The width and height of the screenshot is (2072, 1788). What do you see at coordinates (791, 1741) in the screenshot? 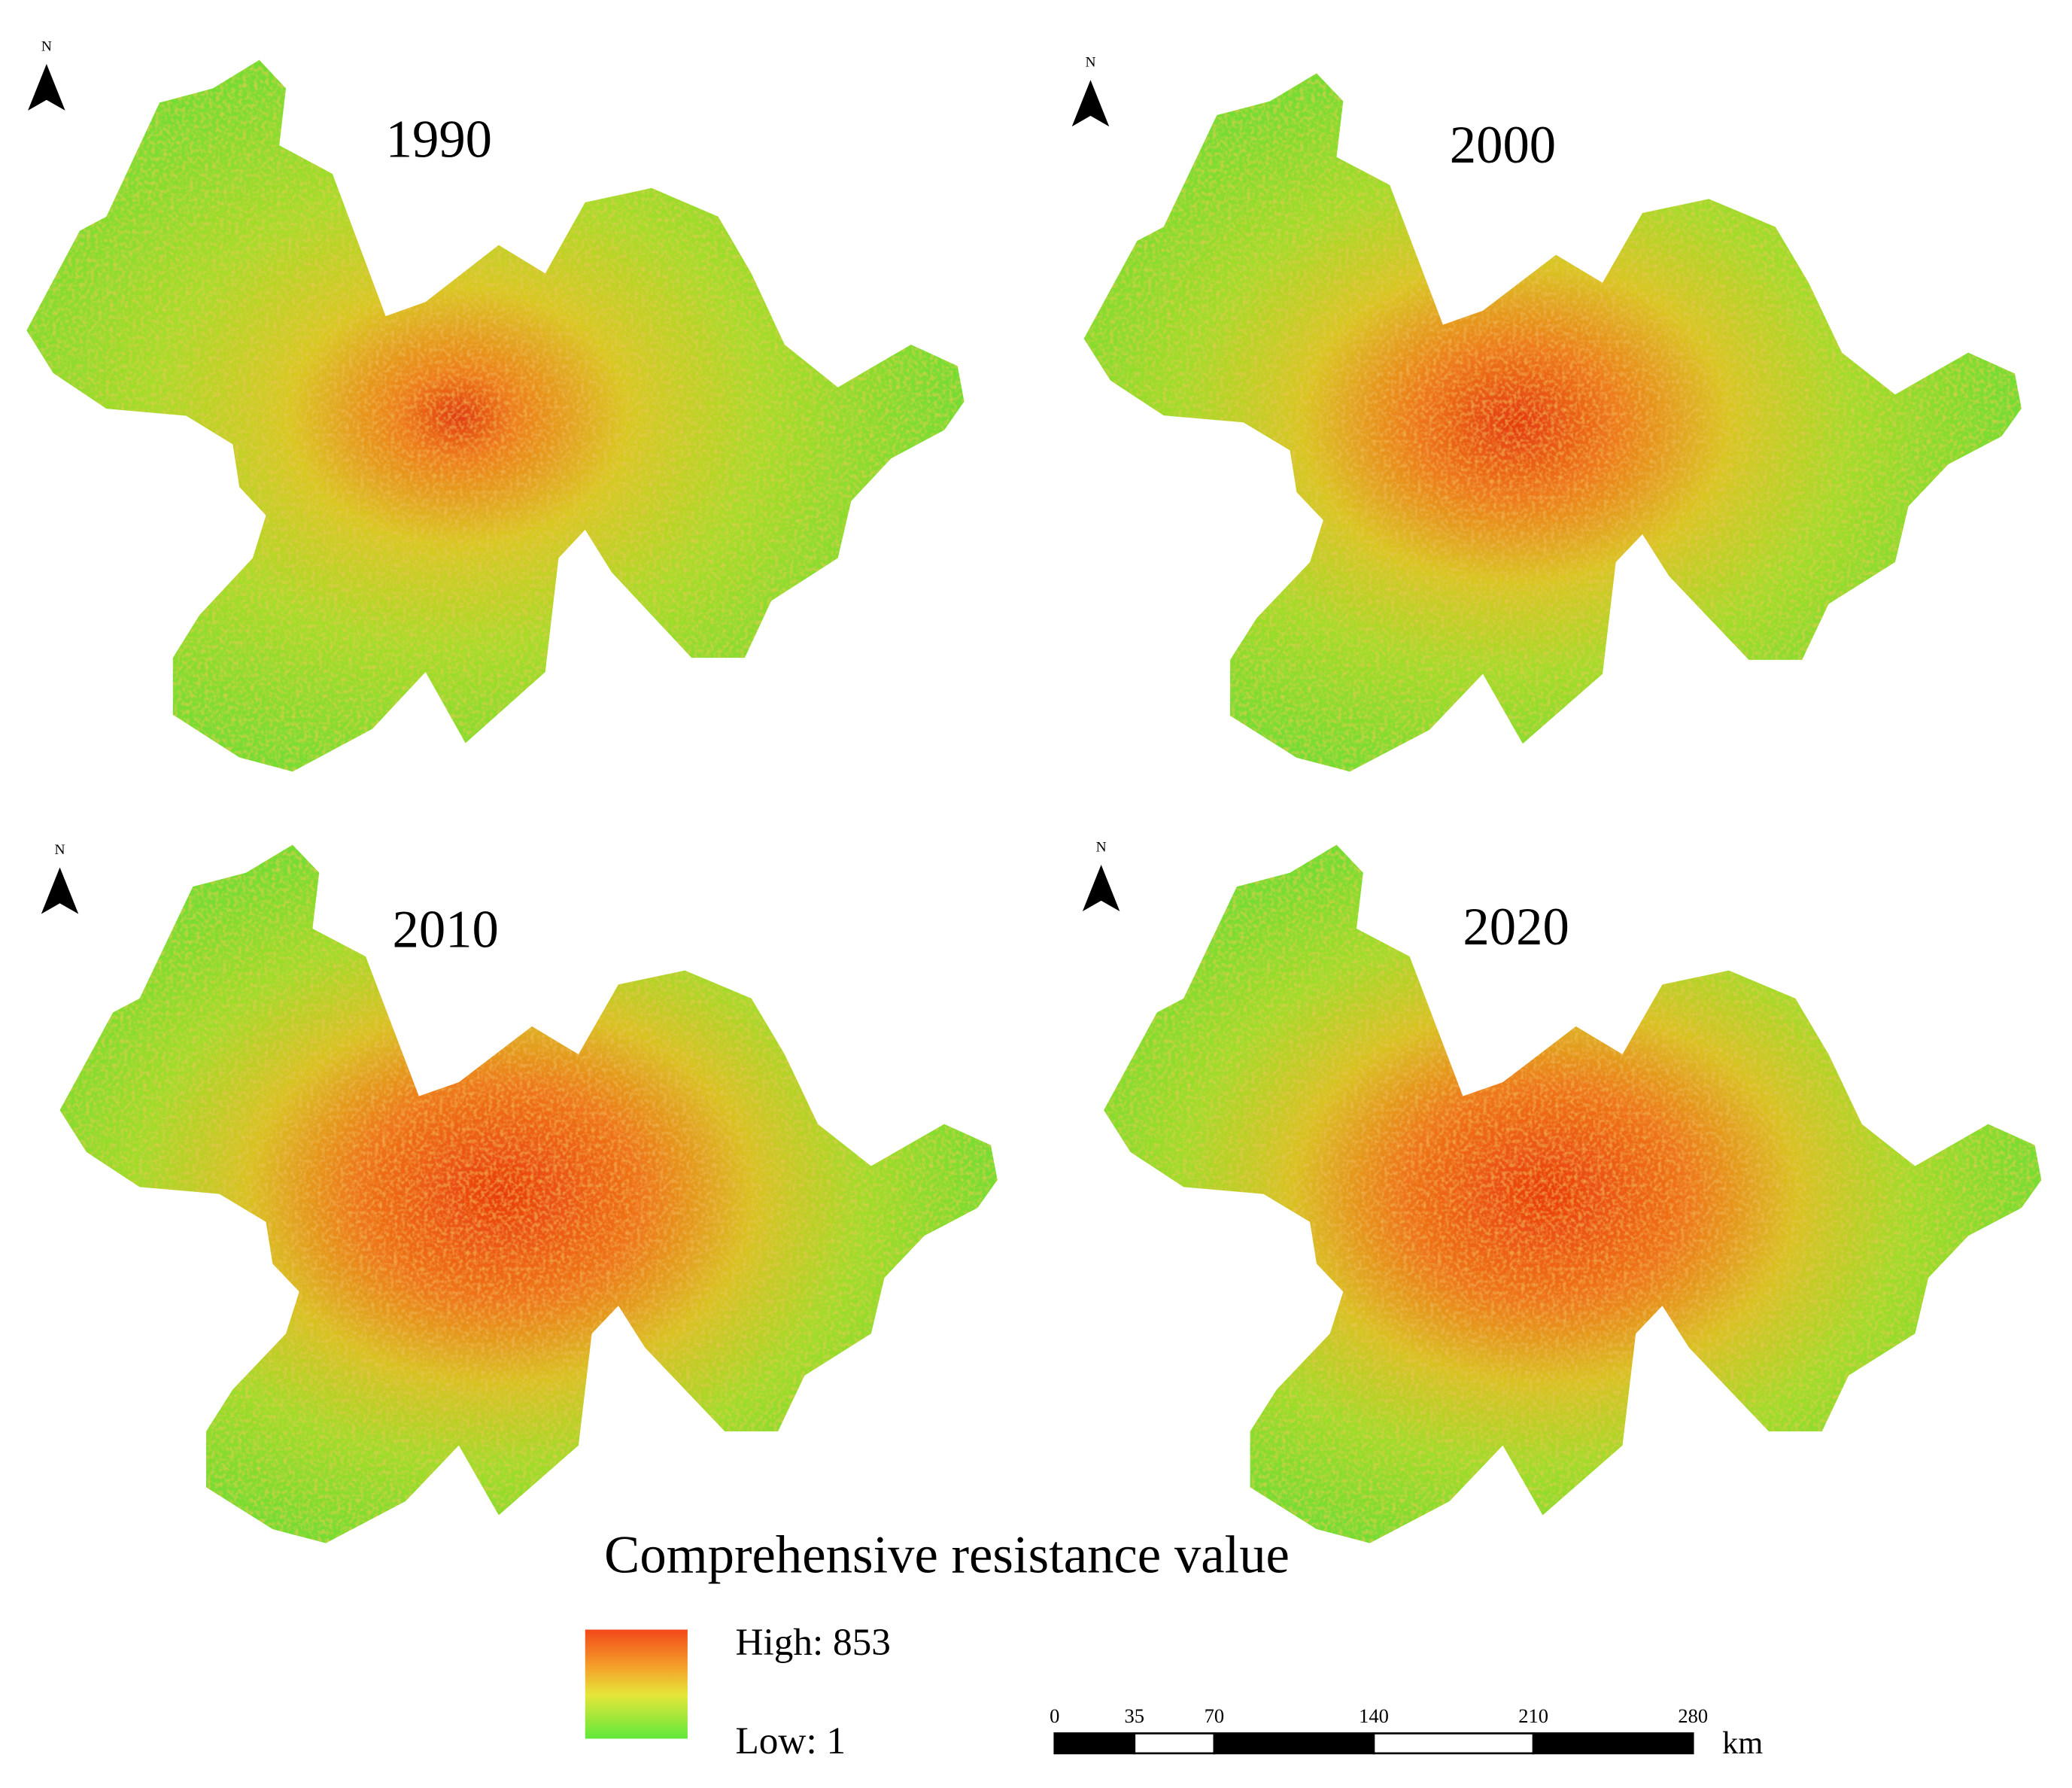
I see `legend-low: Low: 1` at bounding box center [791, 1741].